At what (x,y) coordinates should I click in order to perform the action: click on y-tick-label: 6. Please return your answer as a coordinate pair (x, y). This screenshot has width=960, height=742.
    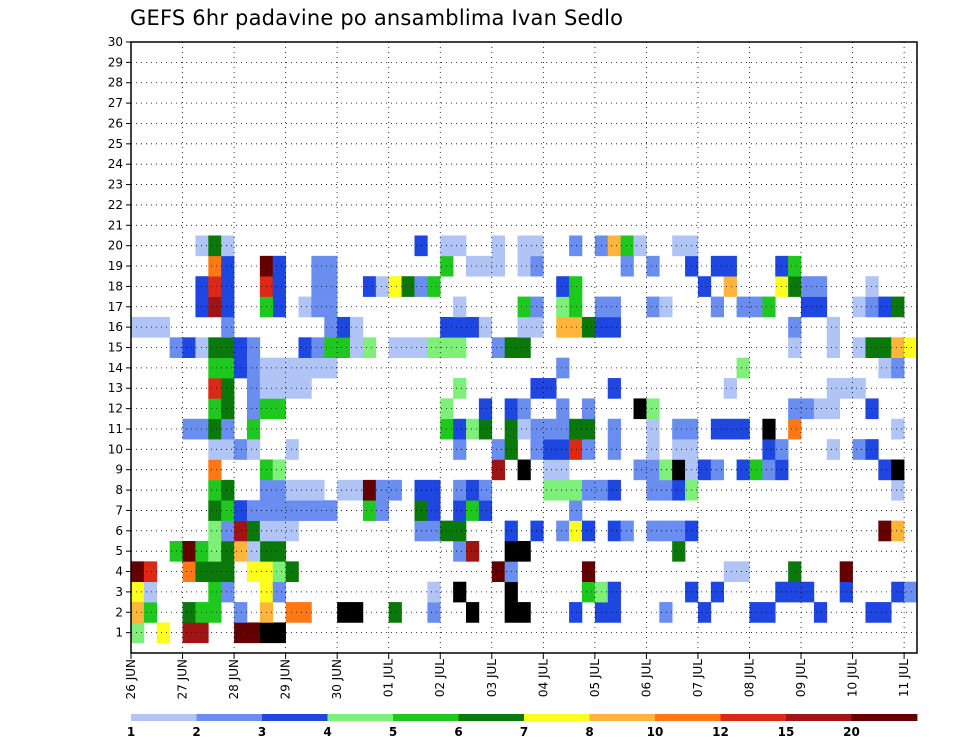
    Looking at the image, I should click on (119, 531).